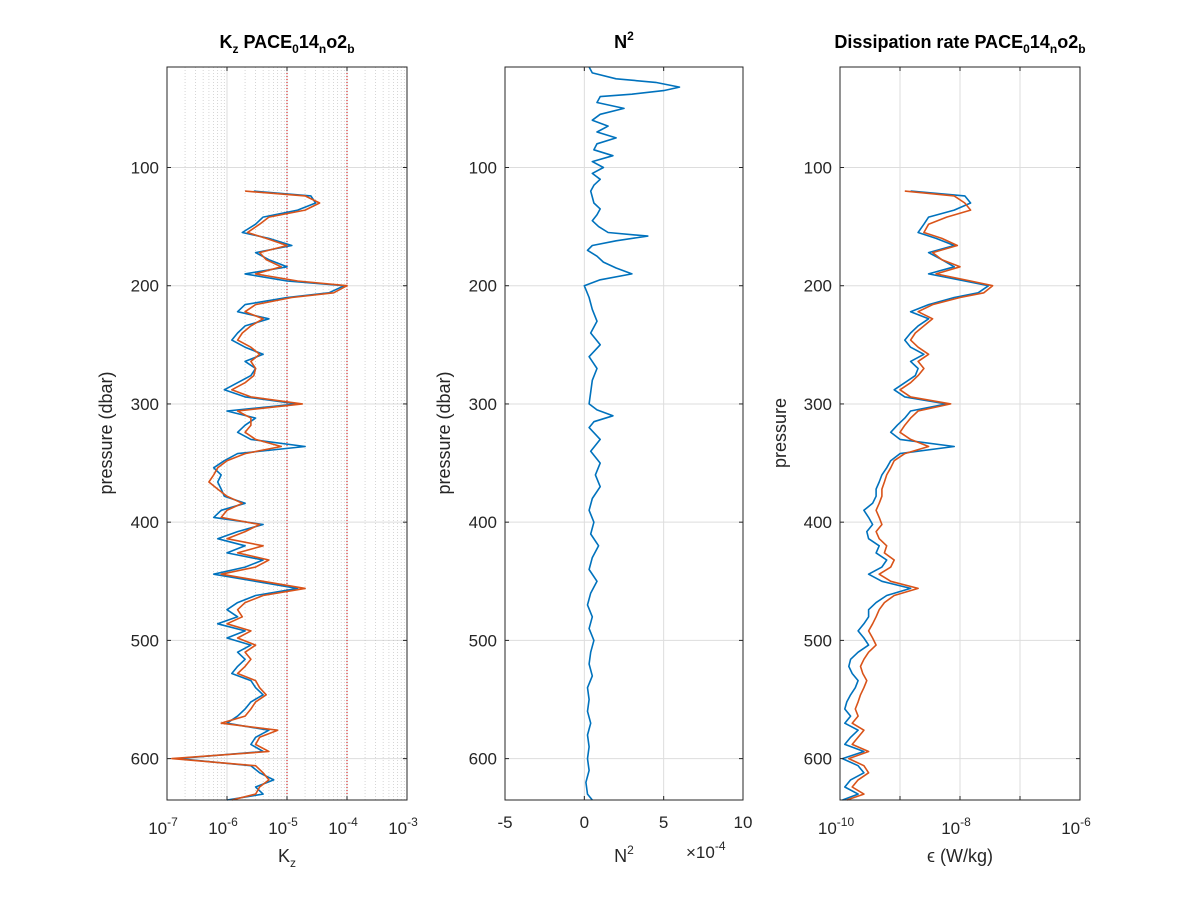  I want to click on eps-x-axis-label: ϵ (W/kg), so click(960, 856).